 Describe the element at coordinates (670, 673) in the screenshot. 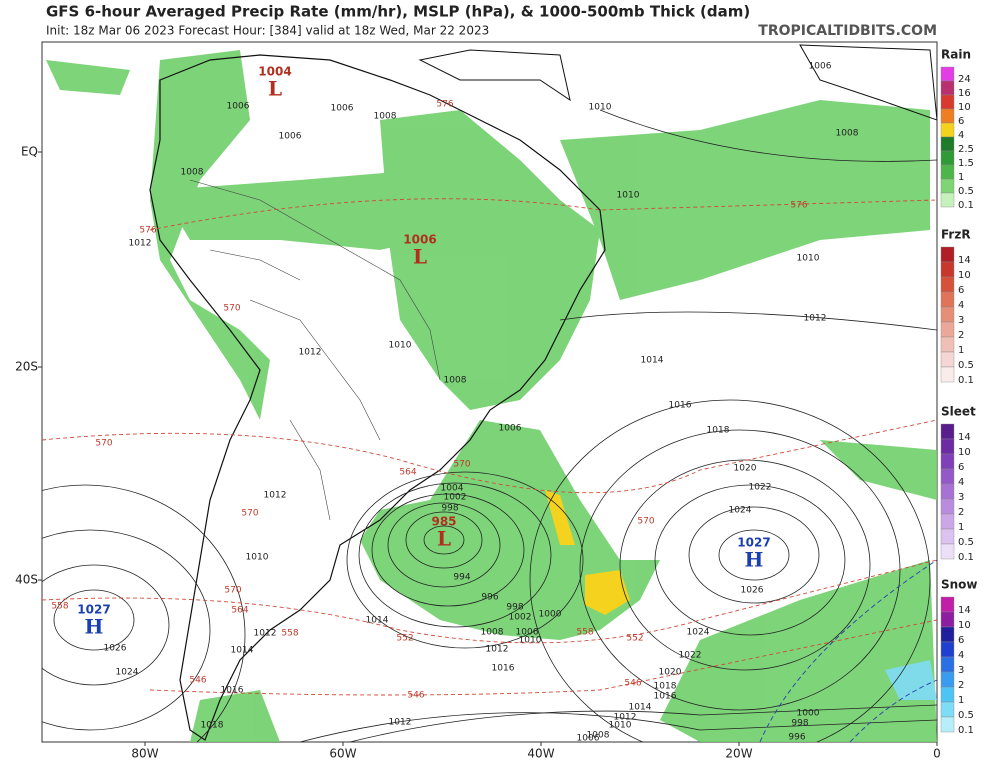

I see `isobar-label: 1020` at that location.